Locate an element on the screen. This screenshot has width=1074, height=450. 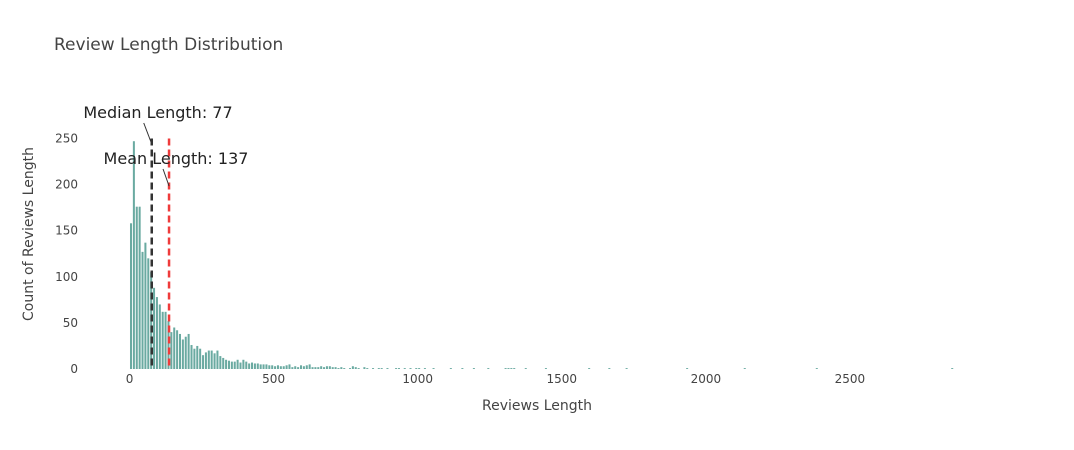
x-tick-label: 1500 is located at coordinates (562, 379).